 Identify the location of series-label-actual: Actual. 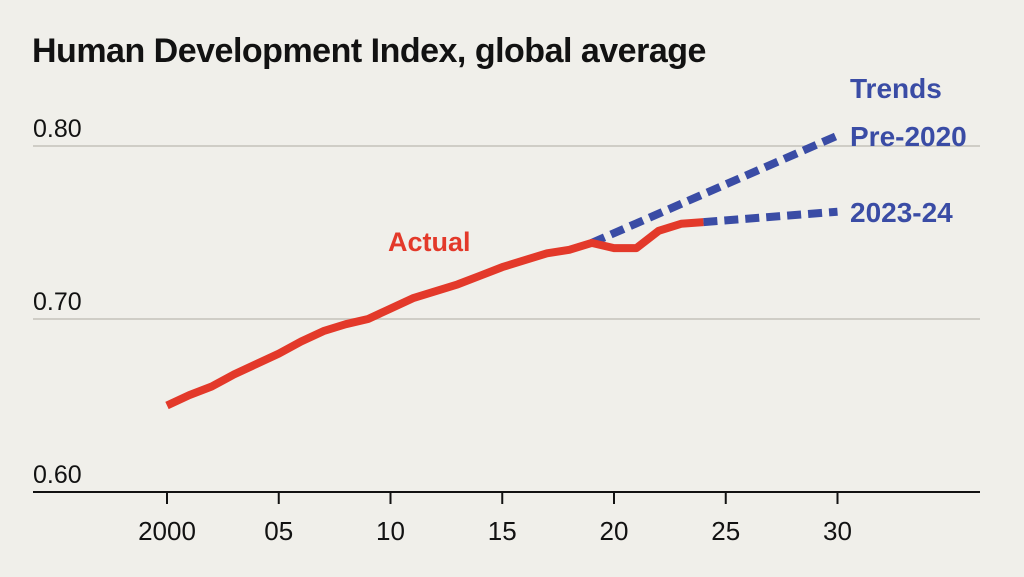
(429, 242).